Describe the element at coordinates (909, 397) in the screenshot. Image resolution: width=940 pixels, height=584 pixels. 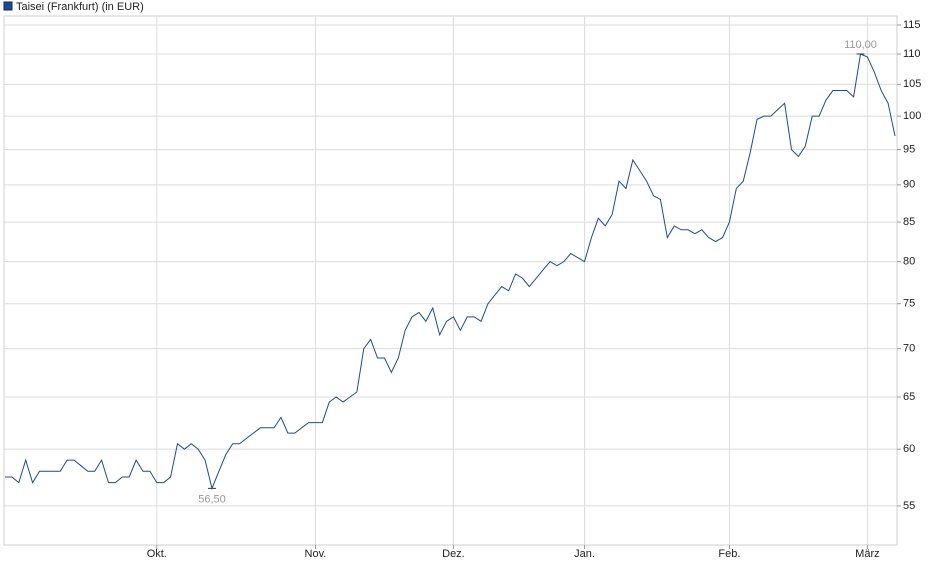
I see `y-tick-label: 65` at that location.